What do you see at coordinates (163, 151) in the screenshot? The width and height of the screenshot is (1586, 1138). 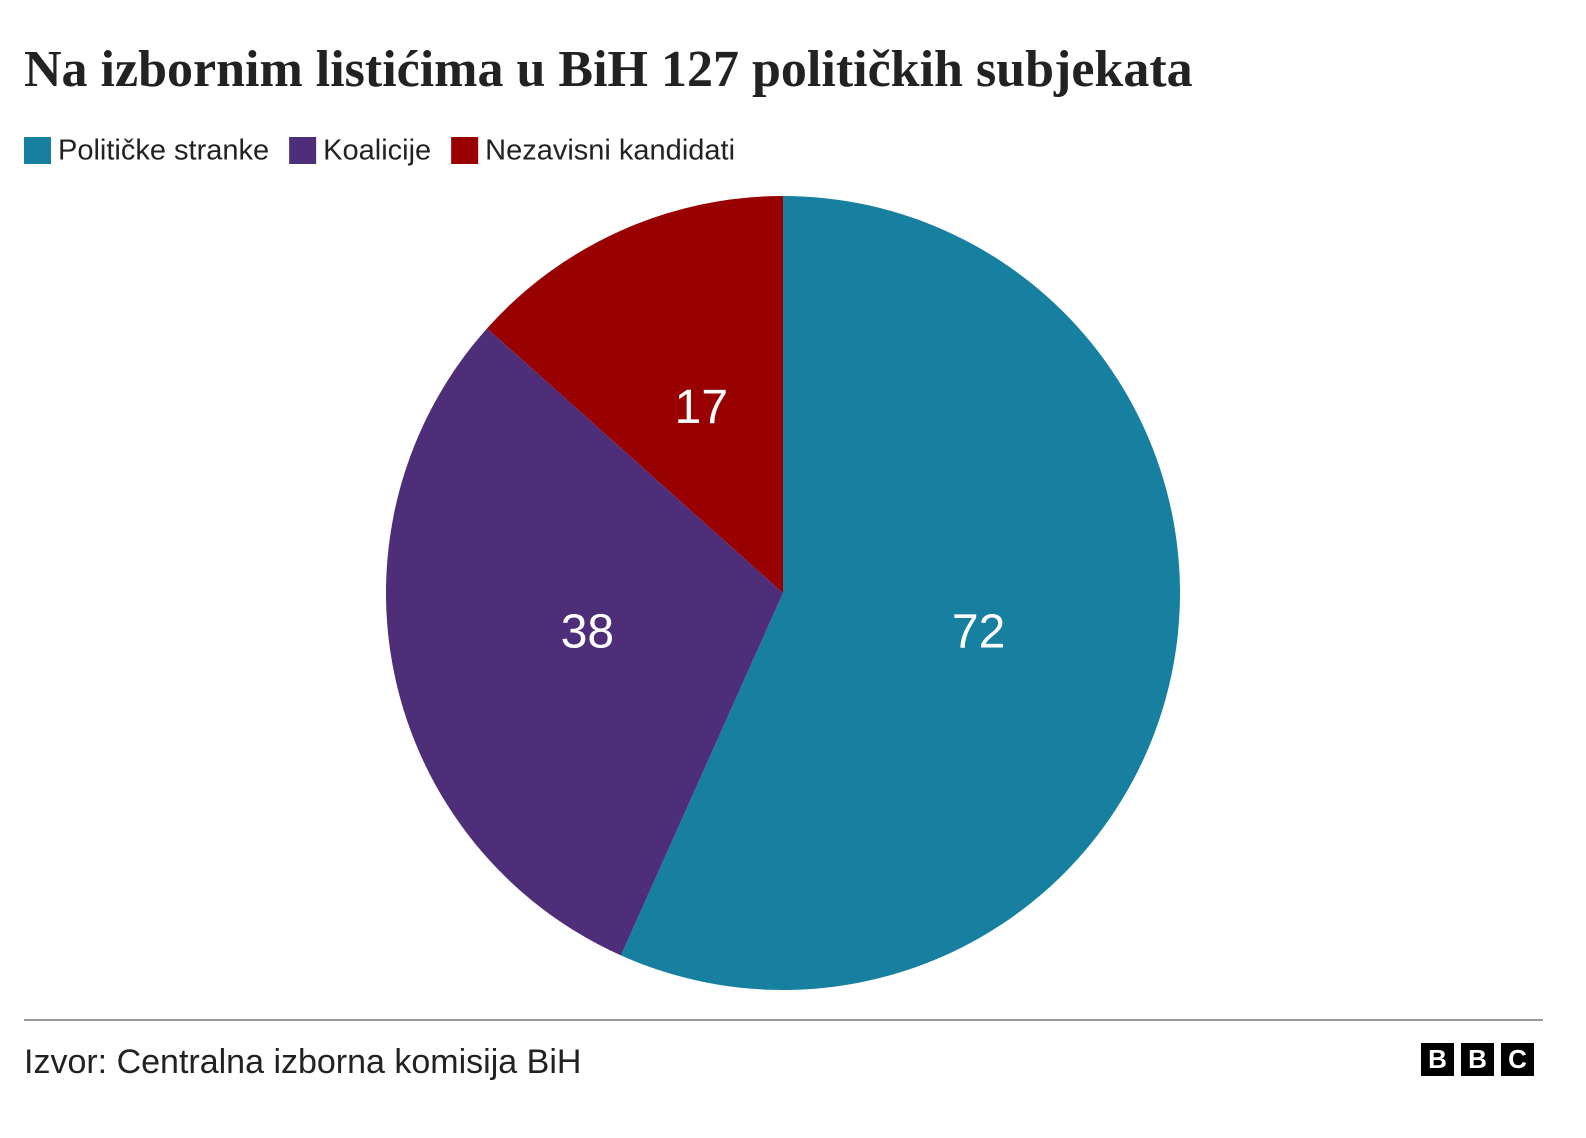 I see `legend-label: Političke stranke` at bounding box center [163, 151].